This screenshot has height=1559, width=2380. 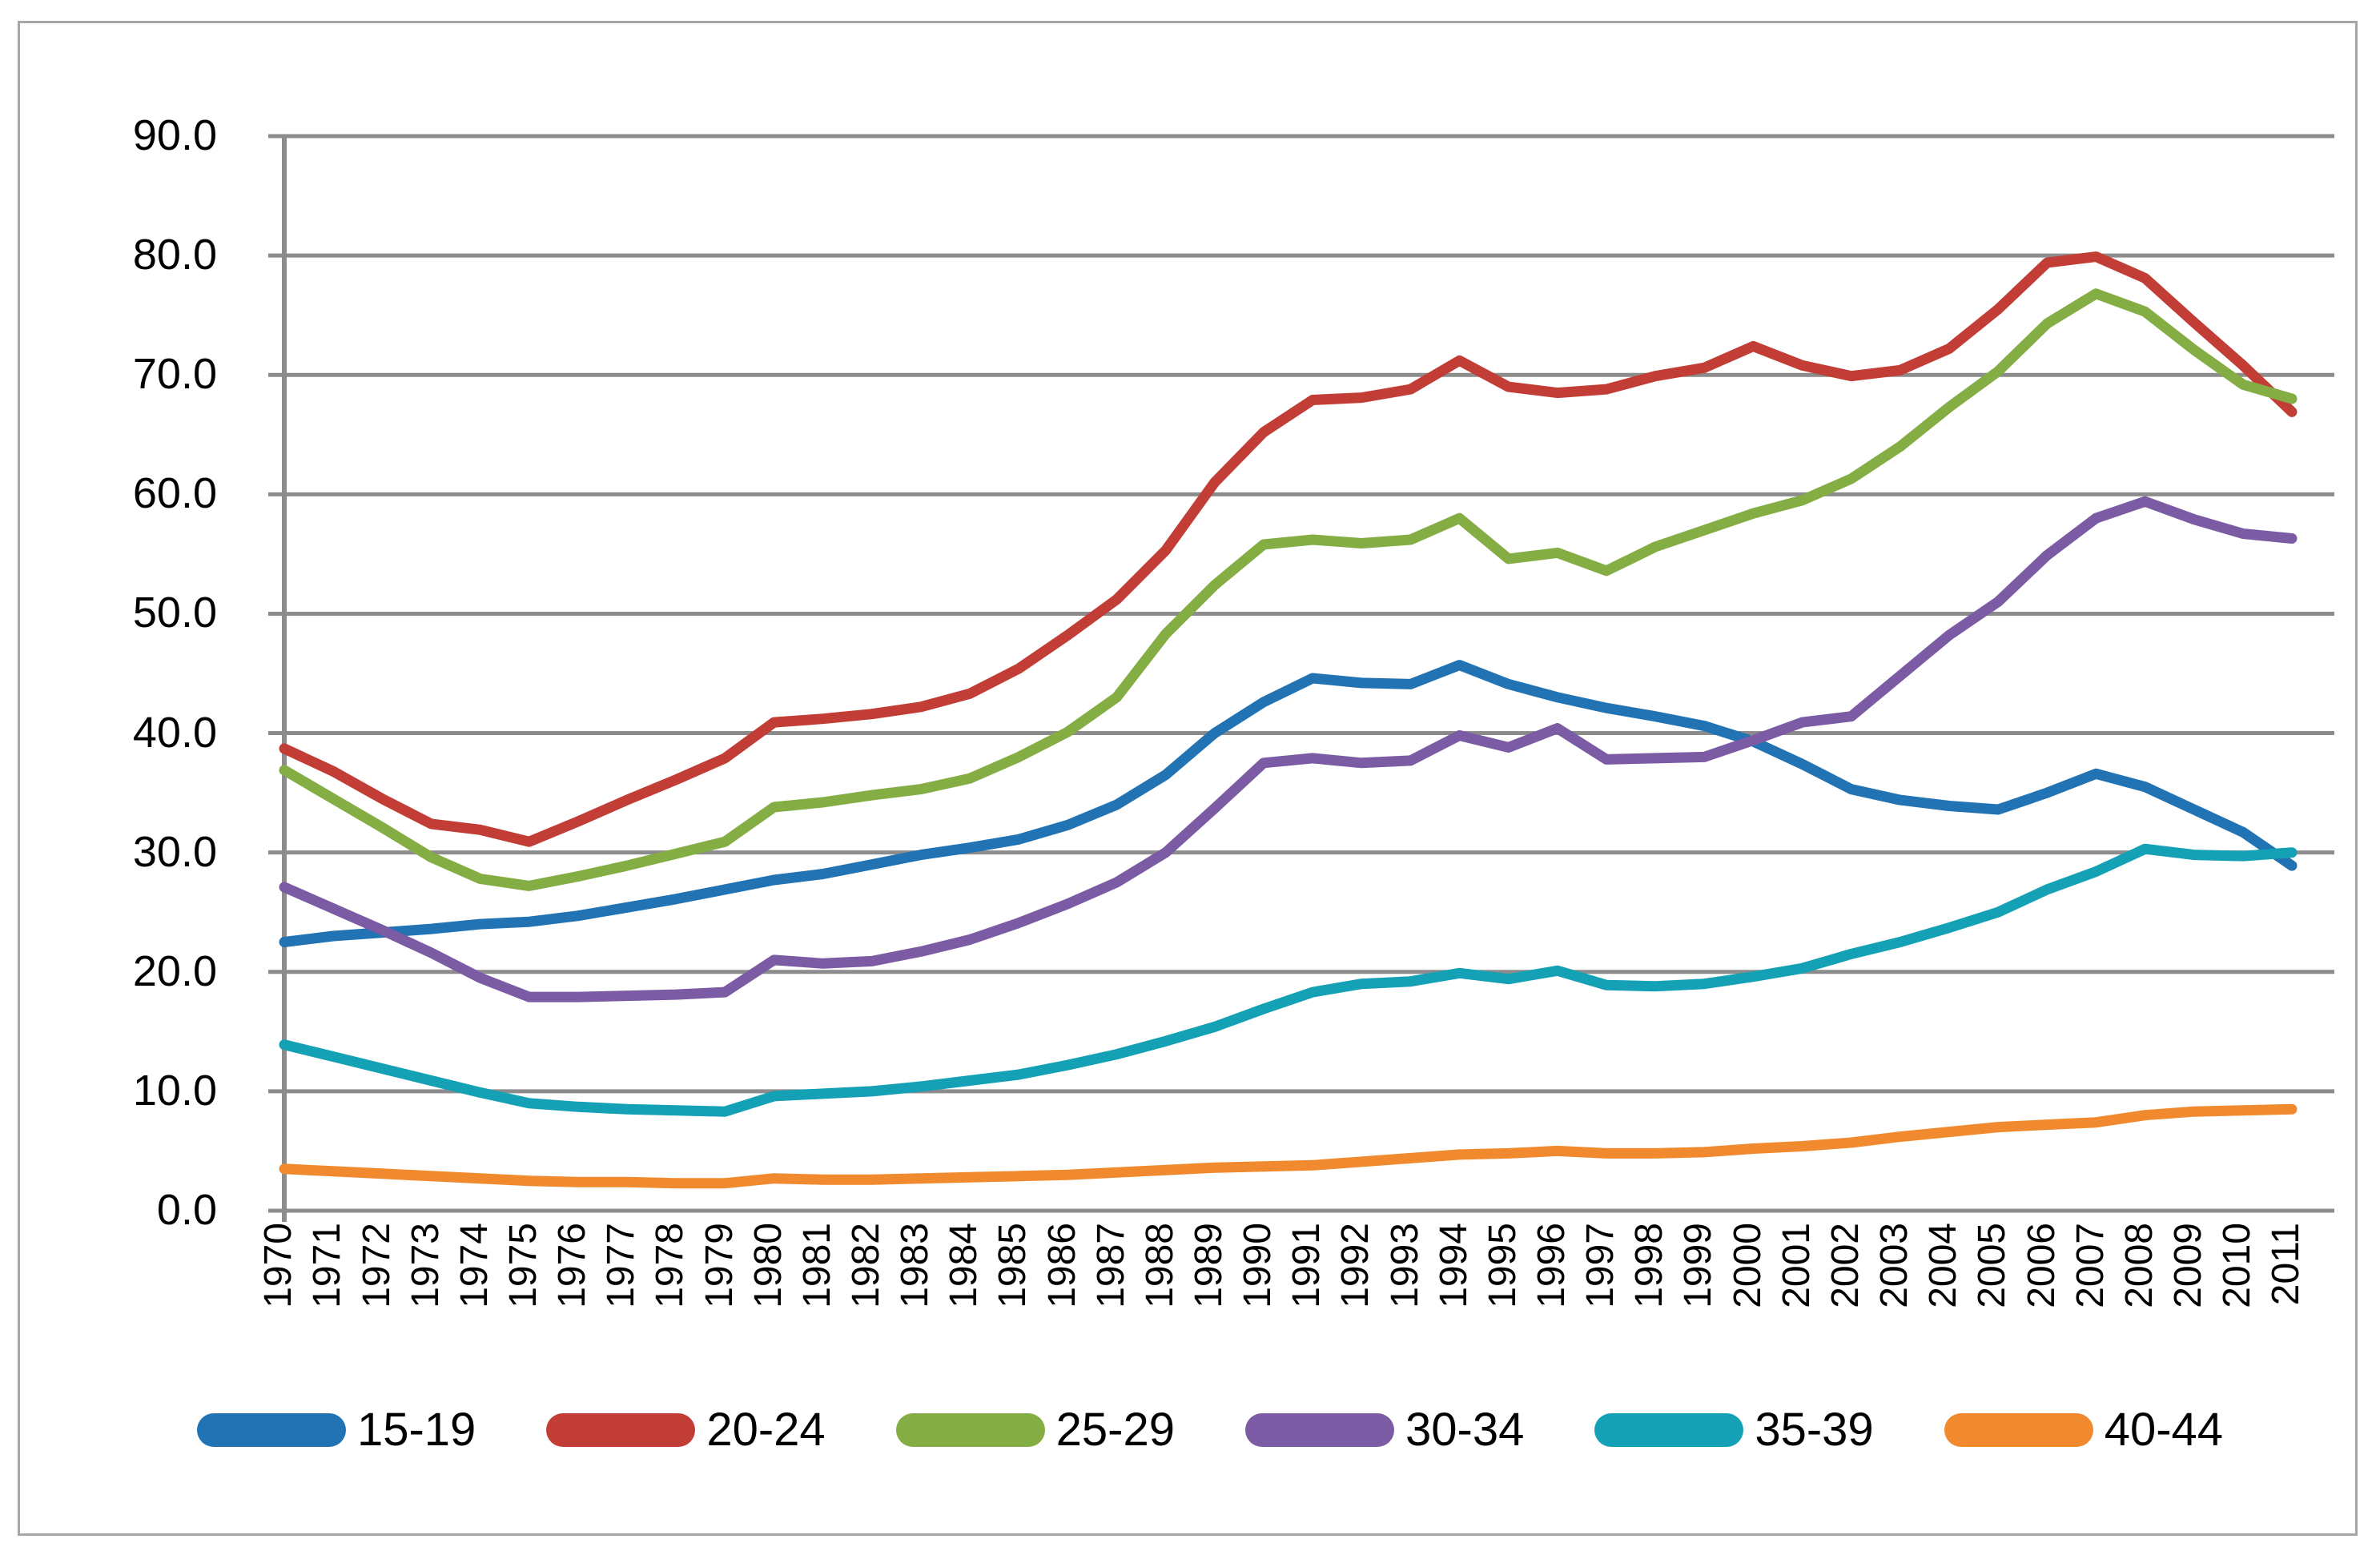 I want to click on x-axis-tick-label: 1977, so click(x=621, y=1265).